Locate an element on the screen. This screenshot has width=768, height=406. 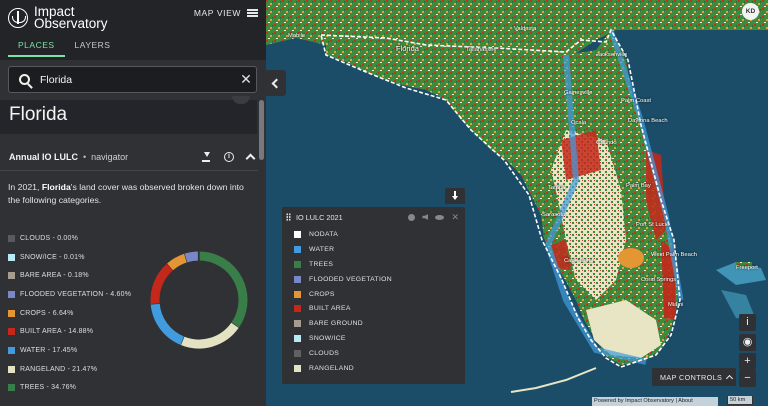
legend-row: SNOW/ICE is located at coordinates (373, 338).